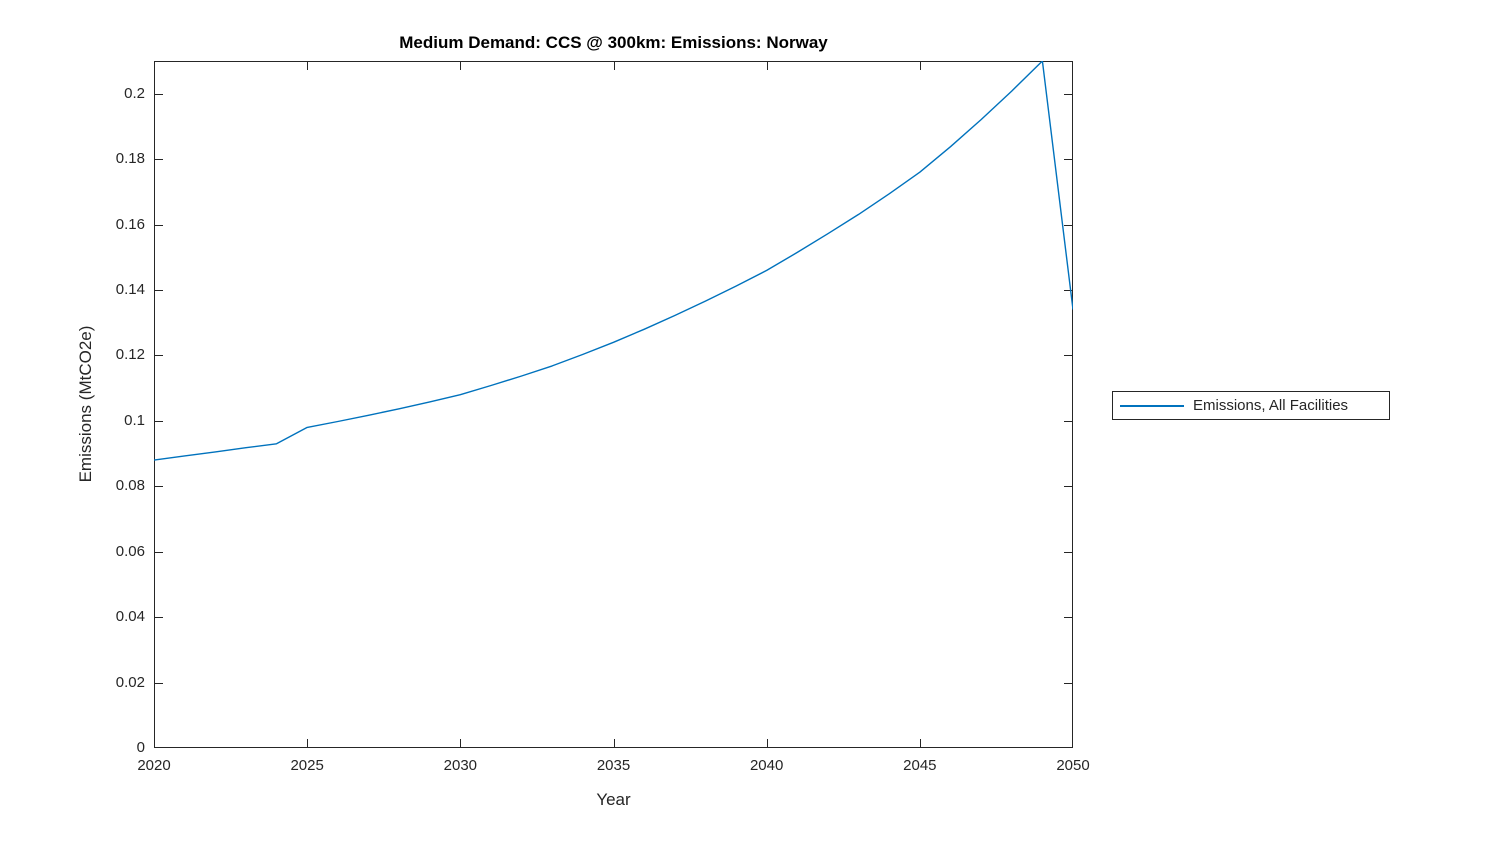  I want to click on x-tick-label: 2035, so click(613, 765).